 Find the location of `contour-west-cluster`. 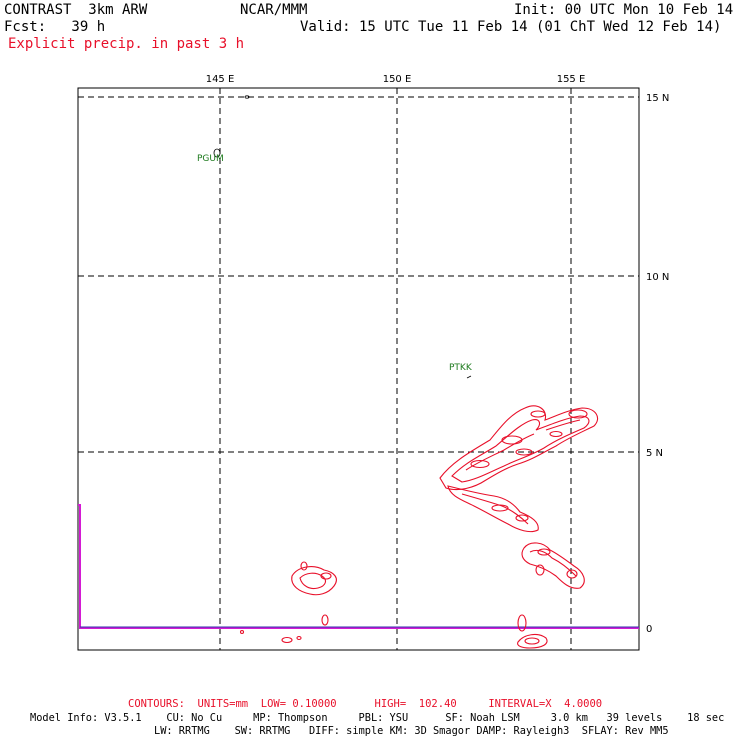

contour-west-cluster is located at coordinates (314, 581).